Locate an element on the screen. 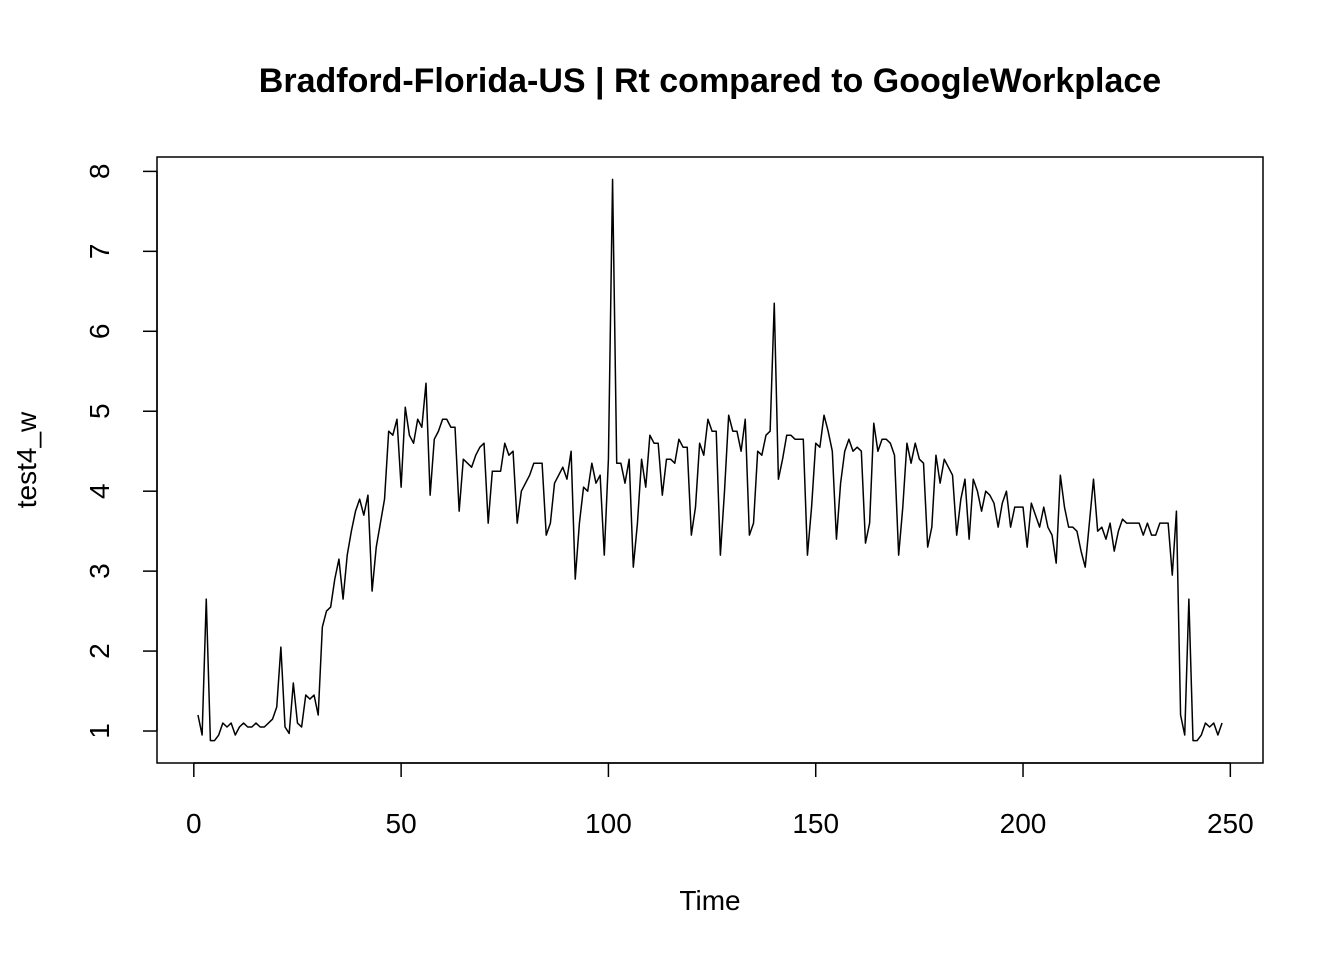 Image resolution: width=1344 pixels, height=960 pixels. x-tick-label: 250 is located at coordinates (1230, 823).